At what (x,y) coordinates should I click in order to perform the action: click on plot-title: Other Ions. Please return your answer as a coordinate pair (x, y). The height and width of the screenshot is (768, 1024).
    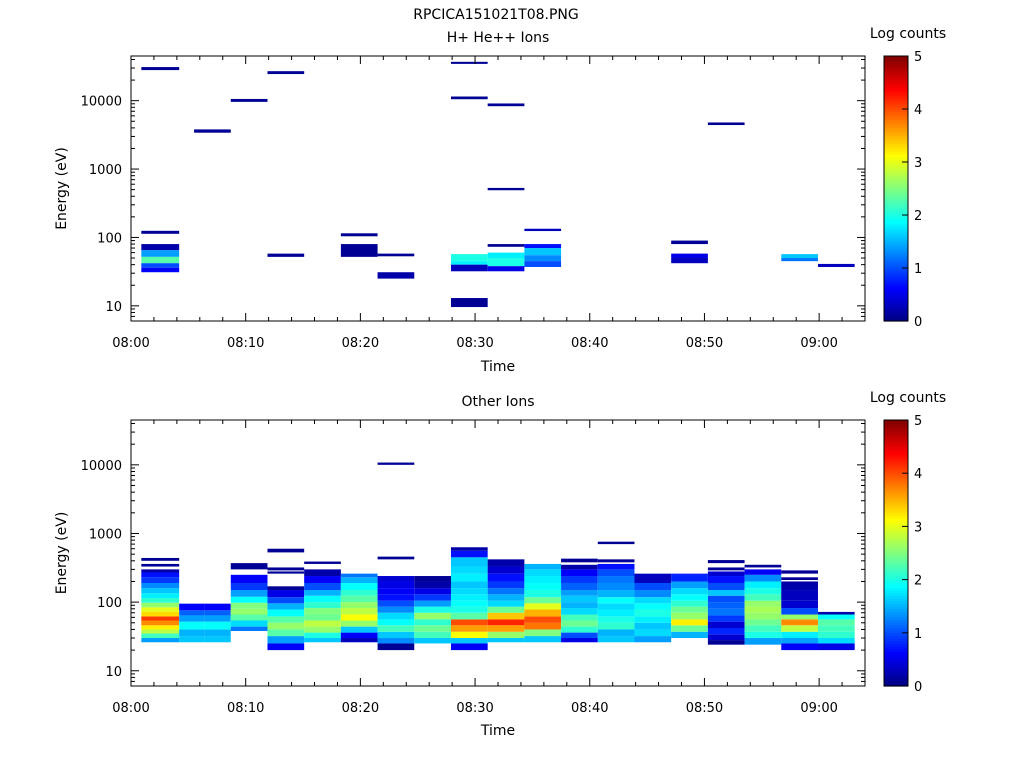
    Looking at the image, I should click on (497, 402).